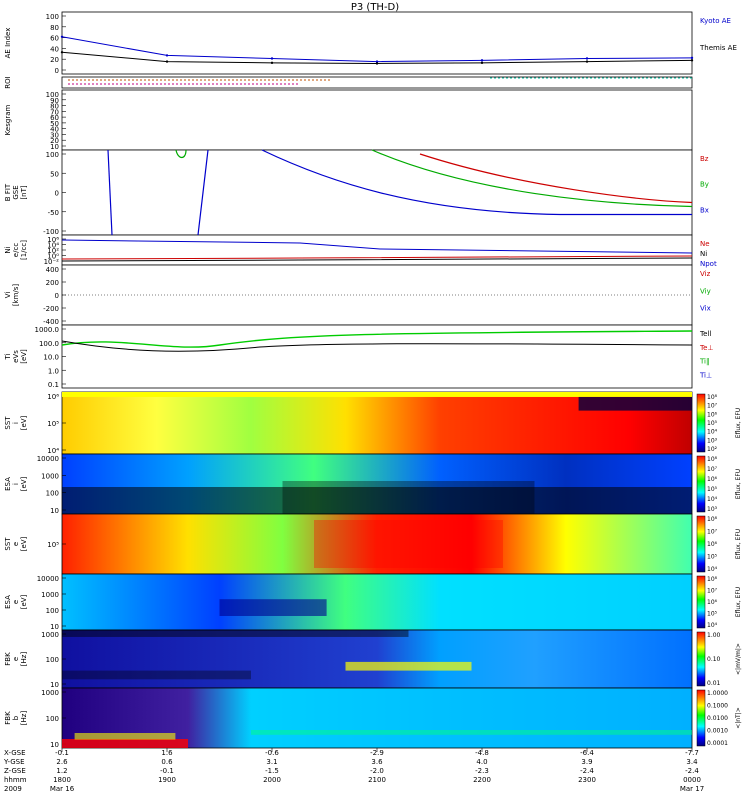 The width and height of the screenshot is (750, 800). I want to click on colorbar-tick-label: 10², so click(712, 449).